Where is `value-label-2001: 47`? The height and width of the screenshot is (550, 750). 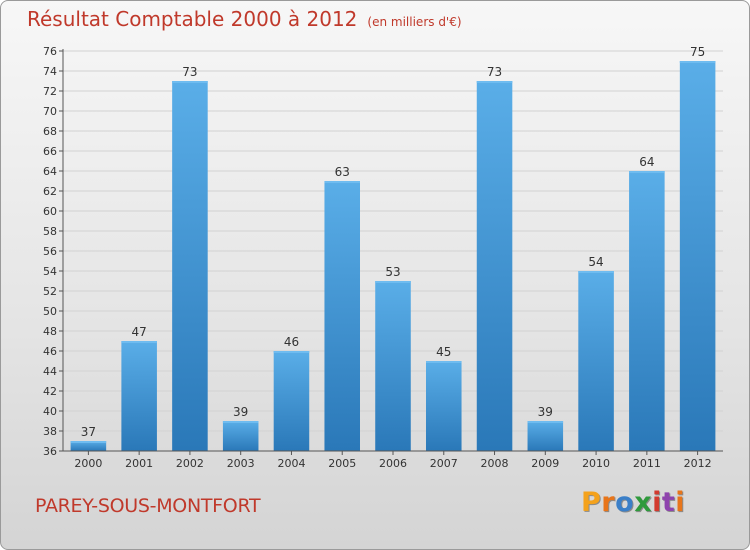
value-label-2001: 47 is located at coordinates (139, 332).